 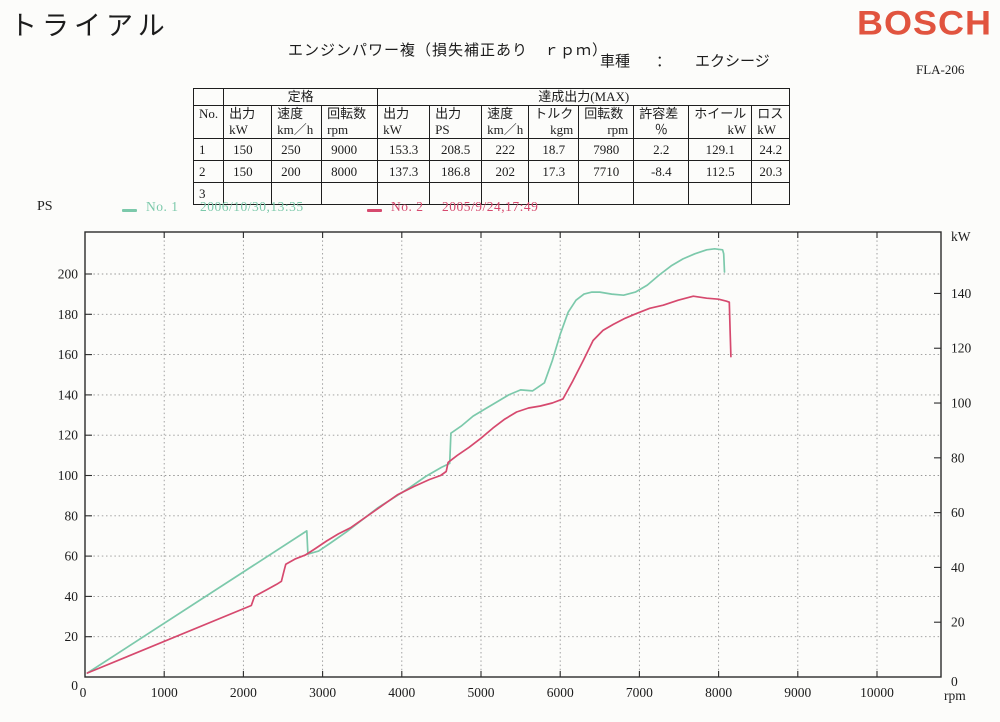 What do you see at coordinates (958, 567) in the screenshot?
I see `right-axis-tick-label: 40` at bounding box center [958, 567].